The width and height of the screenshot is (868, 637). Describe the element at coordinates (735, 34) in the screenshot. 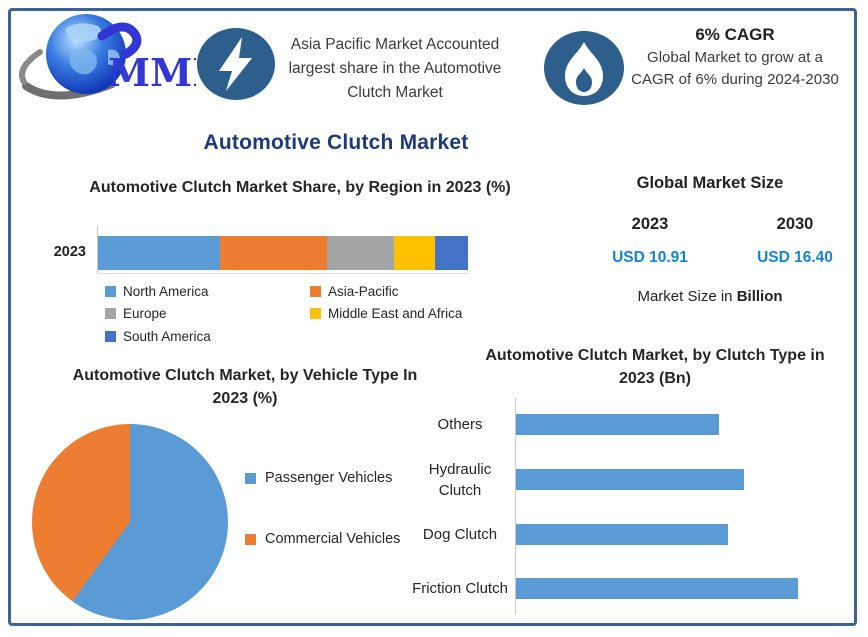

I see `cagr-title: 6% CAGR` at that location.